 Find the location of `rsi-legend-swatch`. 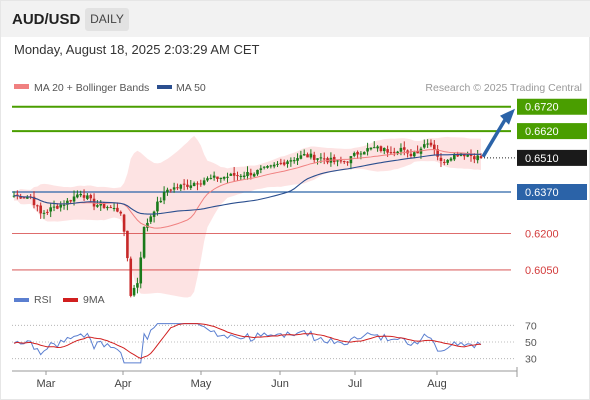

rsi-legend-swatch is located at coordinates (21, 300).